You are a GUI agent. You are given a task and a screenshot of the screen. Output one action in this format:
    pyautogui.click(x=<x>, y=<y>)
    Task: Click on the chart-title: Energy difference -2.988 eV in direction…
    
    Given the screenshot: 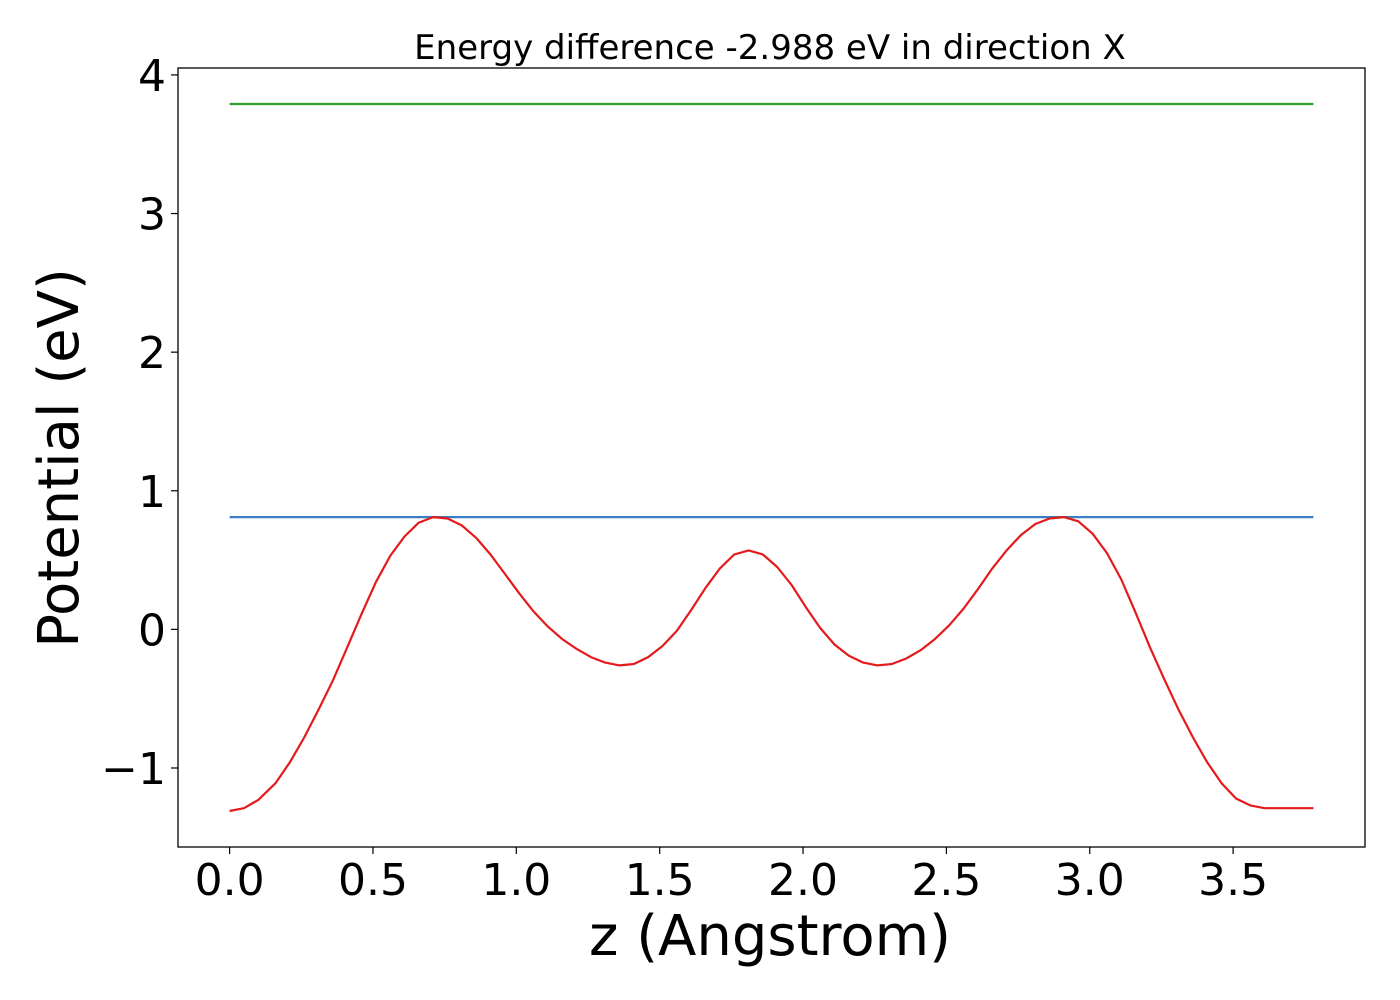 What is the action you would take?
    pyautogui.click(x=770, y=48)
    